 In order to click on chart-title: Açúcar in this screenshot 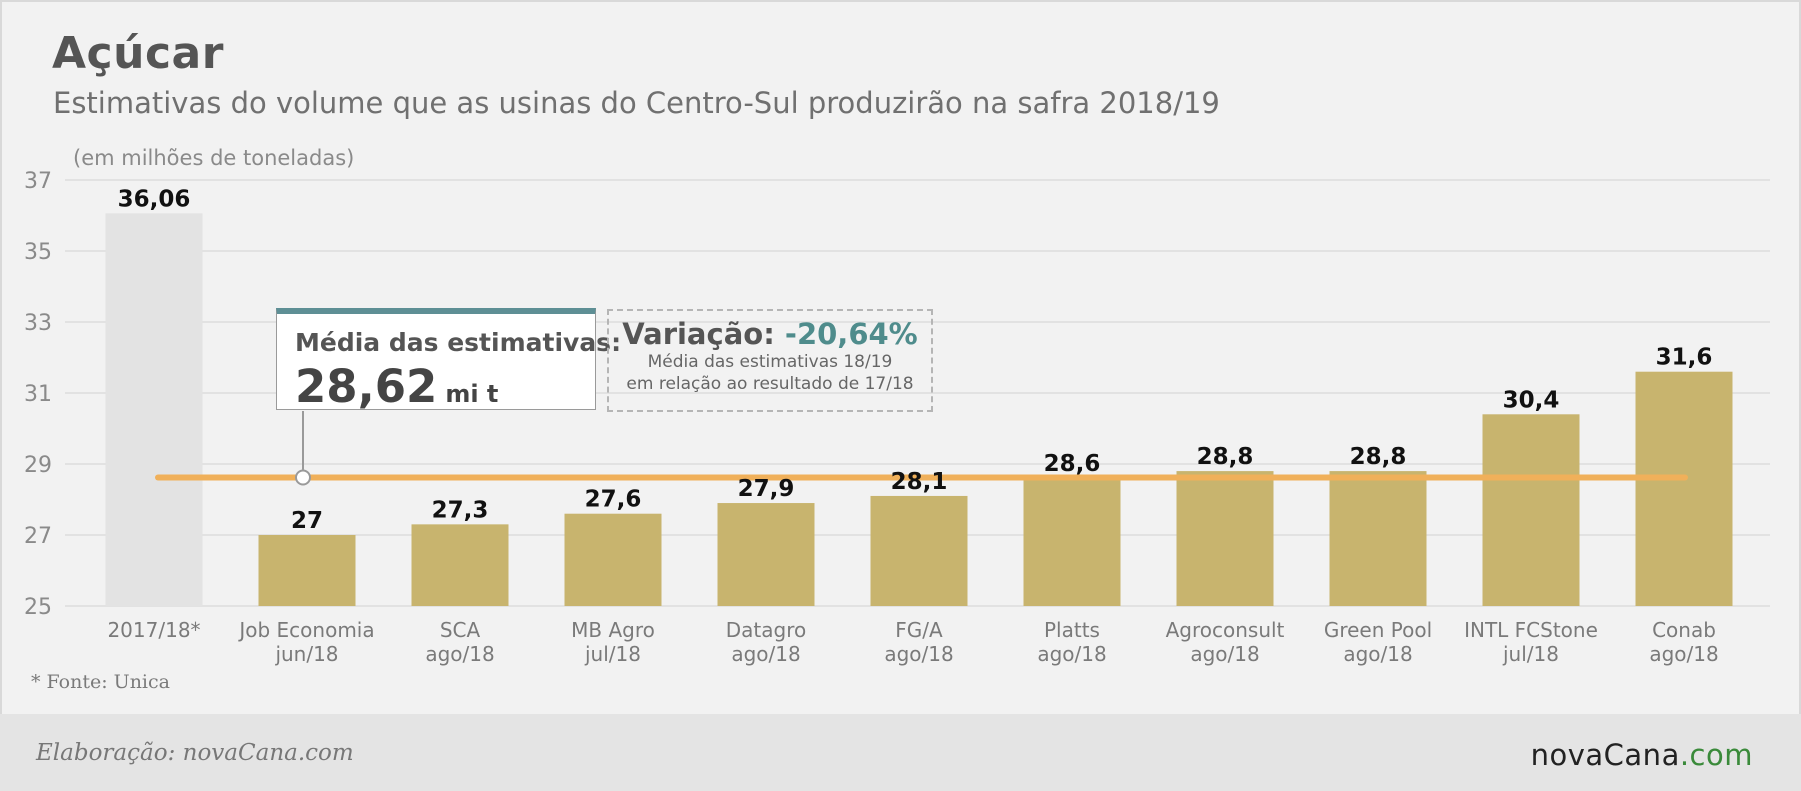, I will do `click(138, 53)`.